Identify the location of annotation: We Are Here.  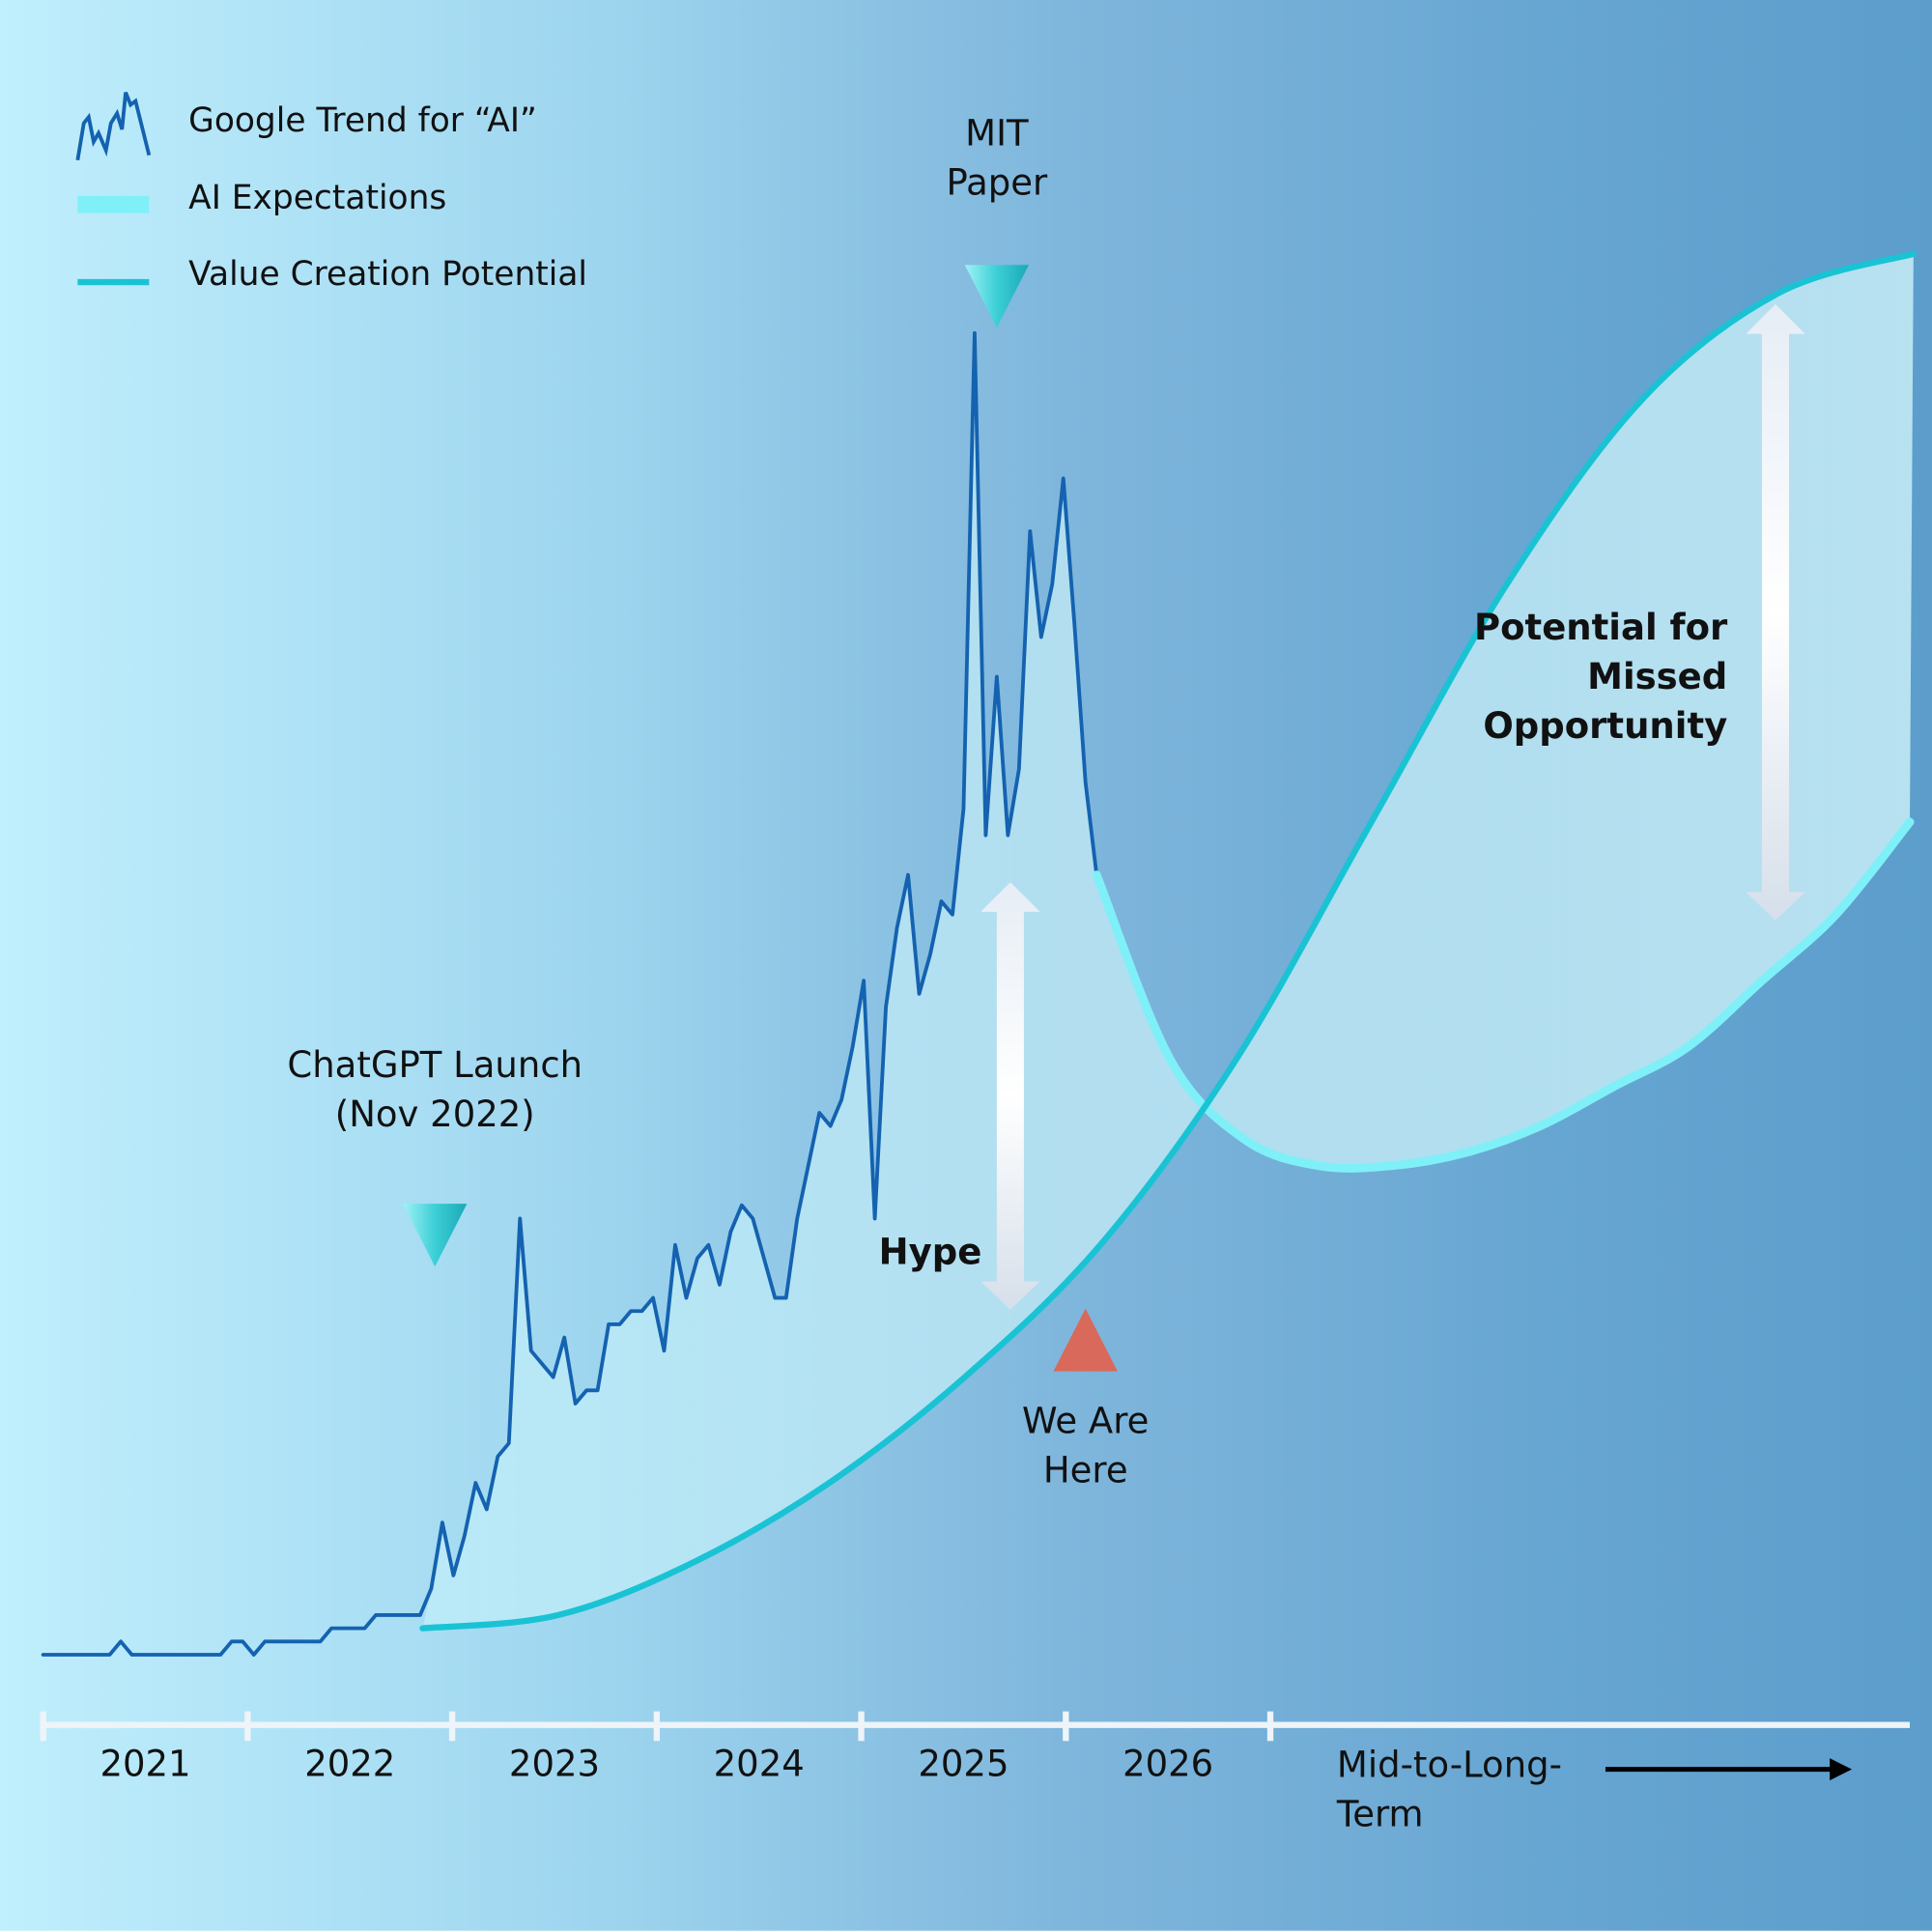
(1086, 1445).